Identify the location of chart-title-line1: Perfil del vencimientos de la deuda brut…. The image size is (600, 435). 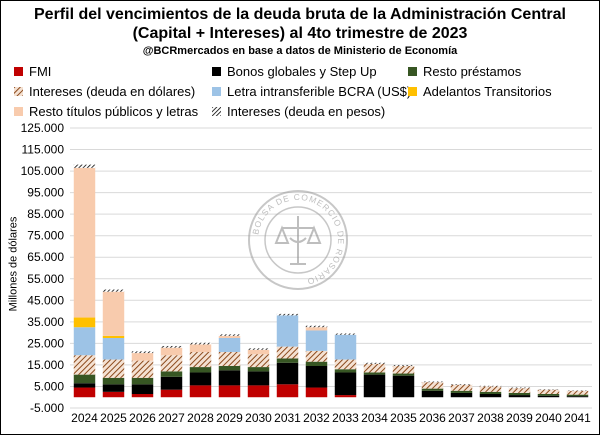
(300, 14).